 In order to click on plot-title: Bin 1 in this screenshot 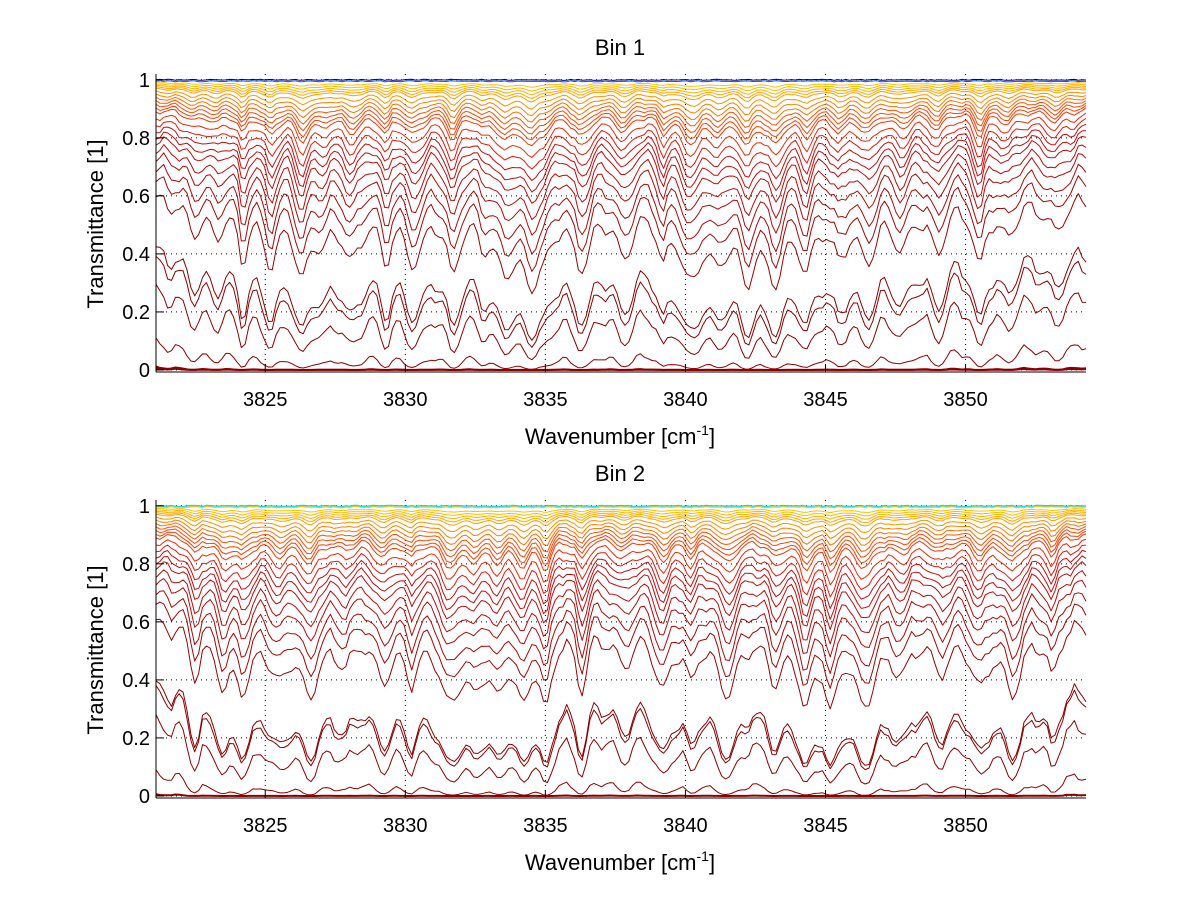, I will do `click(620, 47)`.